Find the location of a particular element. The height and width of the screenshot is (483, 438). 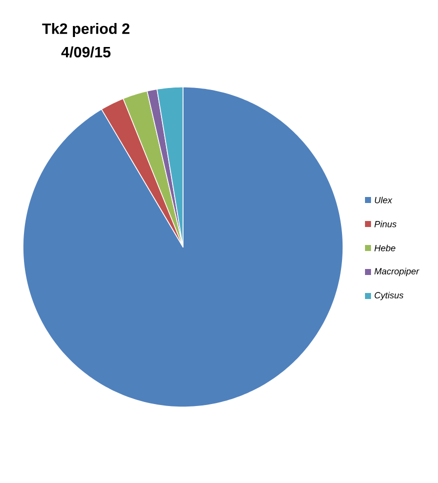

legend-label: Hebe is located at coordinates (385, 248).